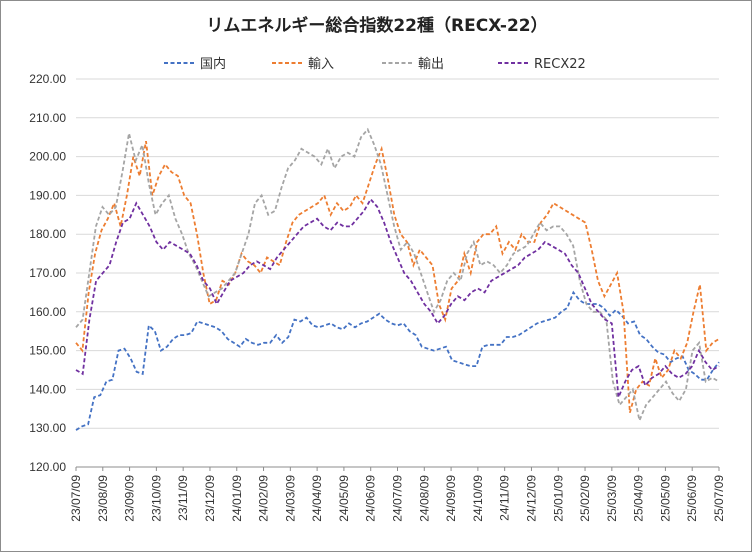  Describe the element at coordinates (424, 498) in the screenshot. I see `x-tick-label: 24/08/09` at that location.